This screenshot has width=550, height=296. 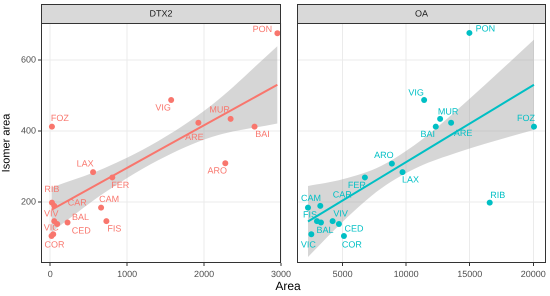 I want to click on x-tick-label: 20000, so click(x=533, y=273).